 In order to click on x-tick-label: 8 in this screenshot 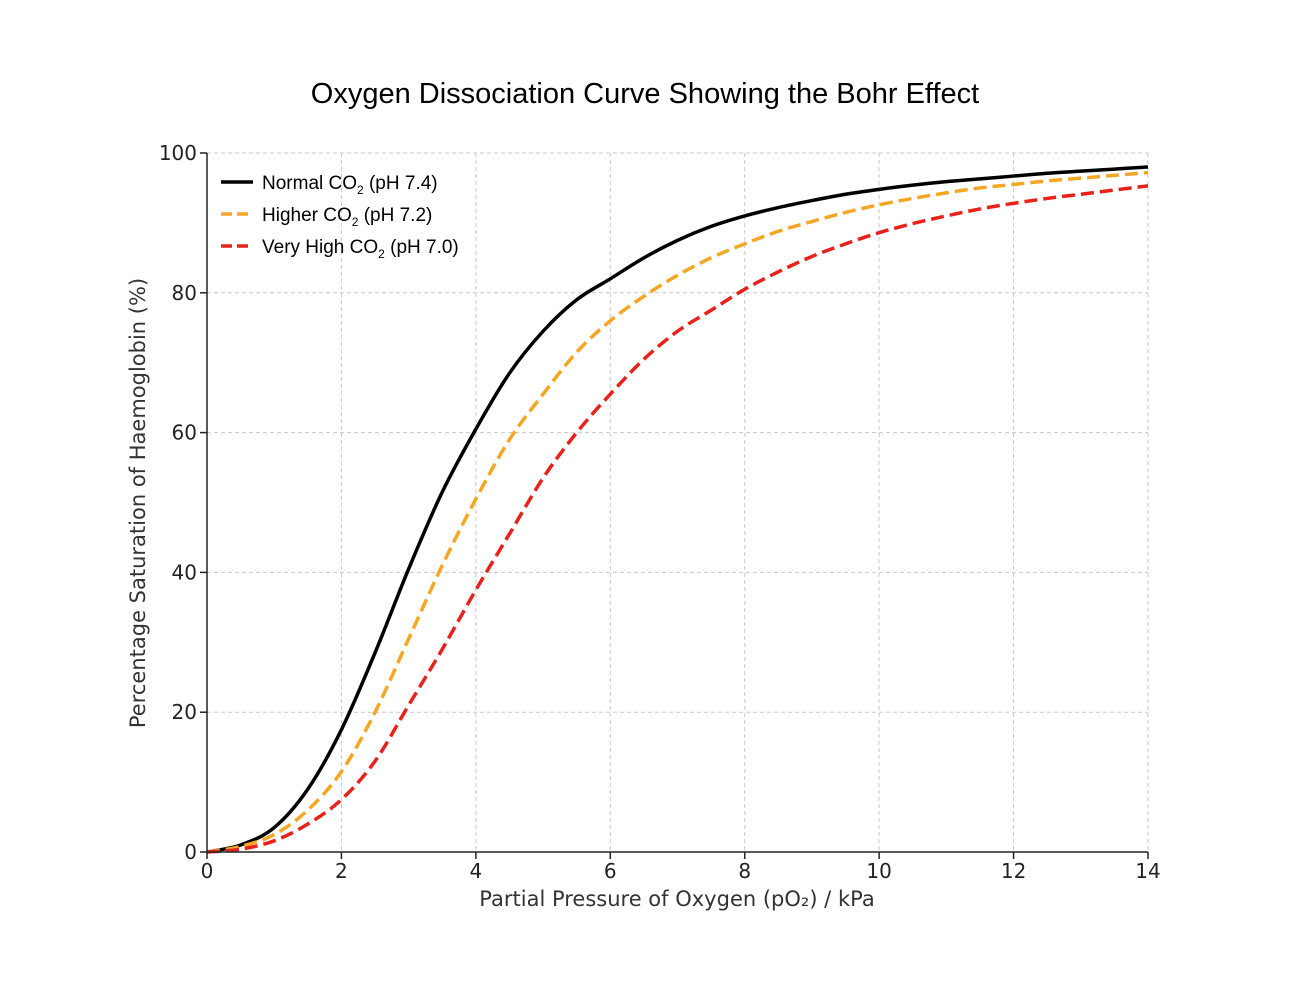, I will do `click(744, 871)`.